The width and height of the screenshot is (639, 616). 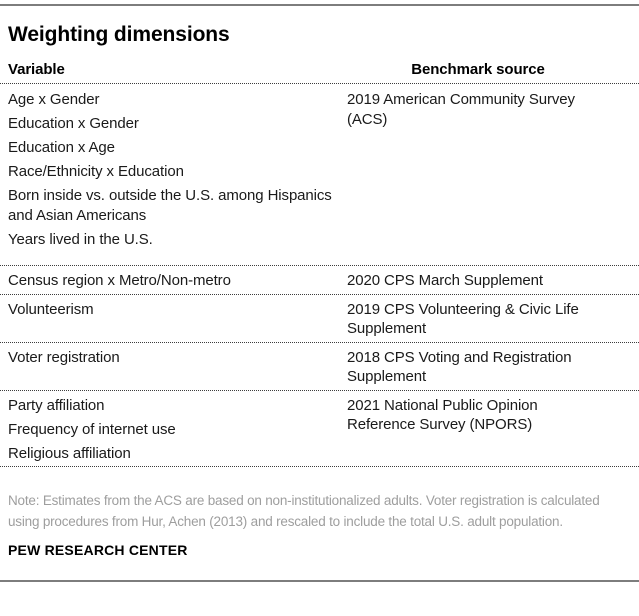 What do you see at coordinates (51, 309) in the screenshot?
I see `variable-item: Volunteerism` at bounding box center [51, 309].